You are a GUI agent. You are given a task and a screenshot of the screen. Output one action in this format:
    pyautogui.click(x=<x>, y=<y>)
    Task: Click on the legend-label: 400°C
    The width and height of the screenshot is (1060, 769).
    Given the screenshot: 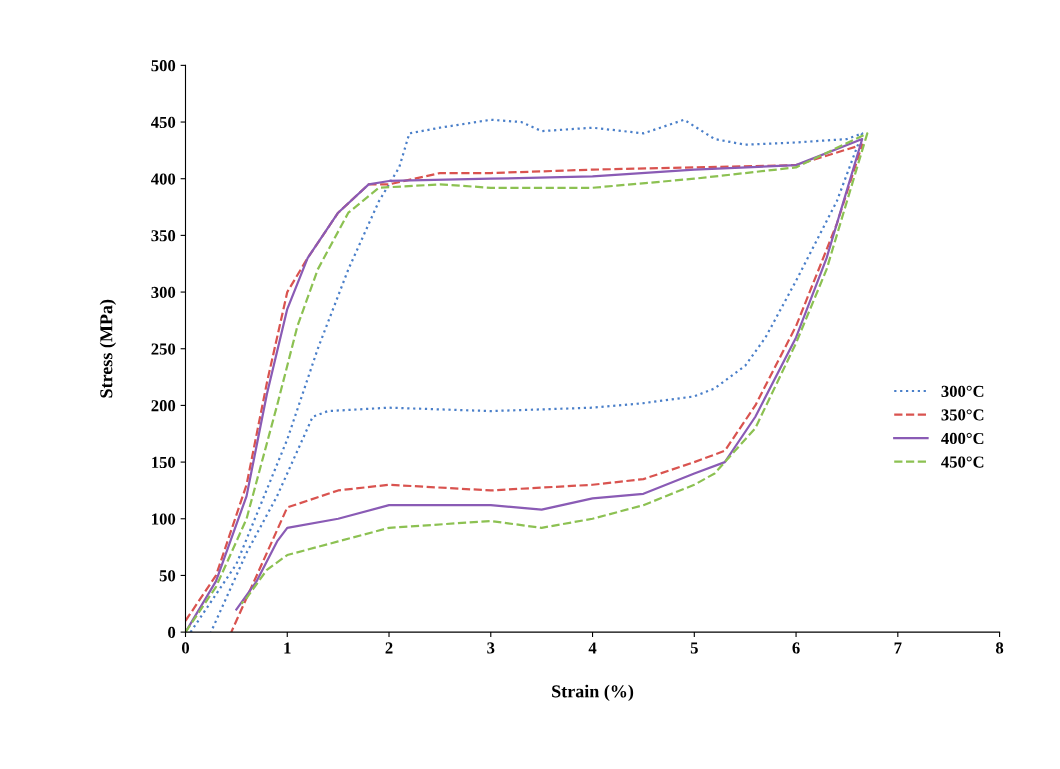 What is the action you would take?
    pyautogui.click(x=962, y=438)
    